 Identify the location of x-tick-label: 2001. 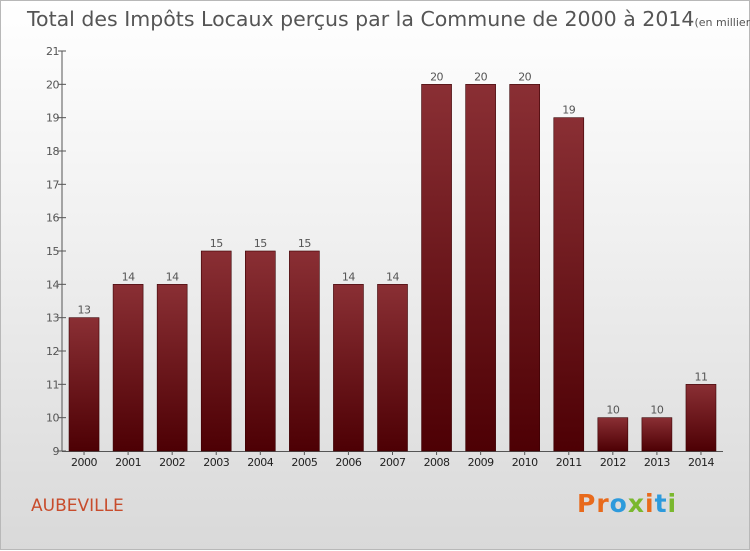
(128, 462).